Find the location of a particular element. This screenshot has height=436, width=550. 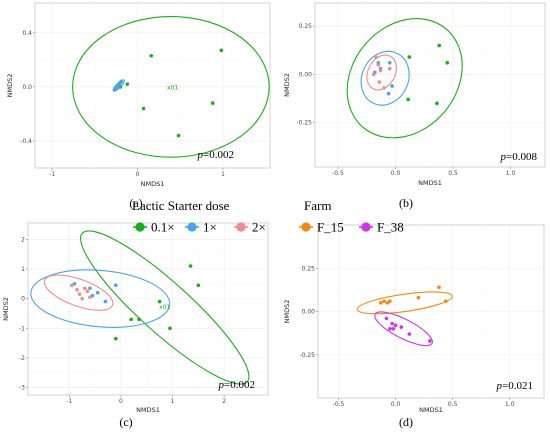

y-tick-label: 2 is located at coordinates (23, 239).